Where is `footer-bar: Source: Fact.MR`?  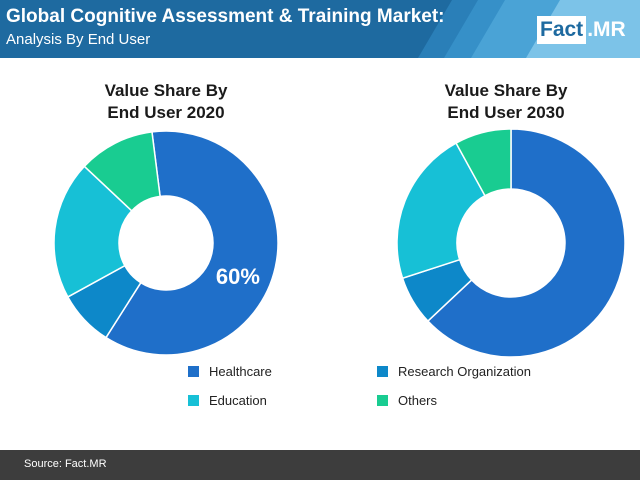 footer-bar: Source: Fact.MR is located at coordinates (320, 465).